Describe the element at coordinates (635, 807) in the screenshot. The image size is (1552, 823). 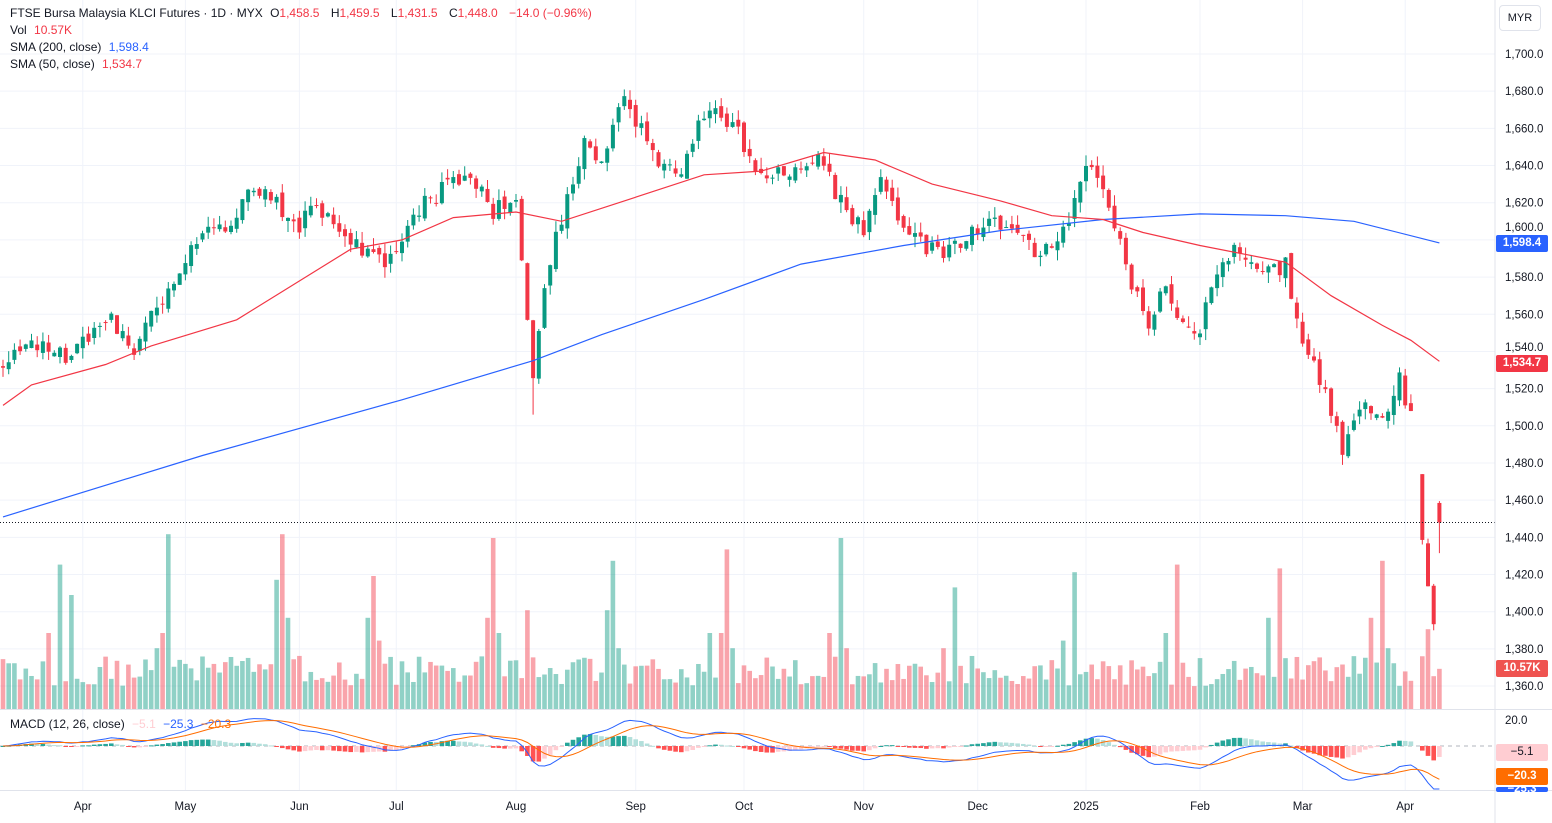
I see `time-tick-label: Sep` at that location.